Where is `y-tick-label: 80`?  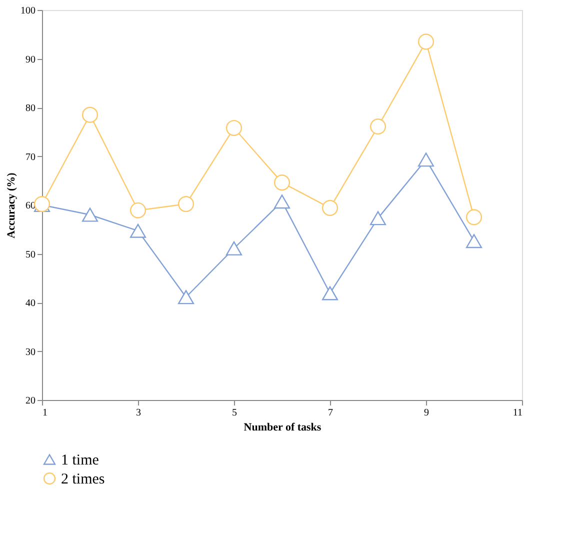
y-tick-label: 80 is located at coordinates (31, 108).